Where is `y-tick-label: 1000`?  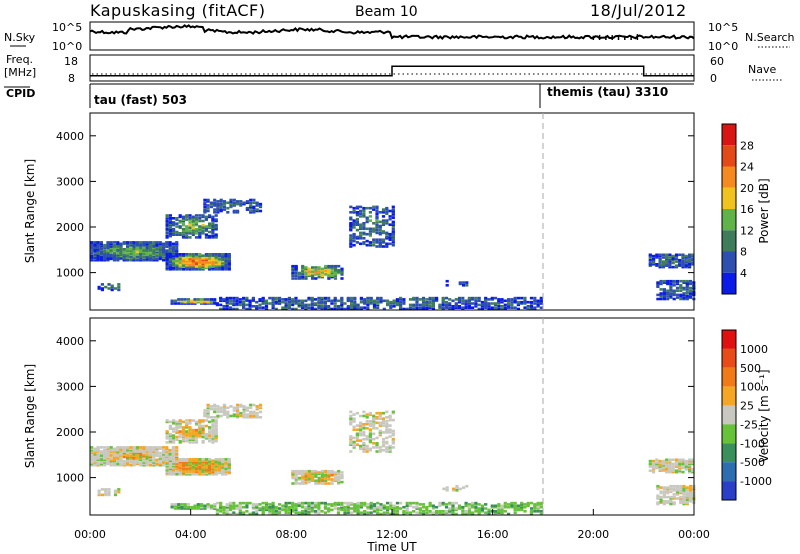
y-tick-label: 1000 is located at coordinates (70, 478).